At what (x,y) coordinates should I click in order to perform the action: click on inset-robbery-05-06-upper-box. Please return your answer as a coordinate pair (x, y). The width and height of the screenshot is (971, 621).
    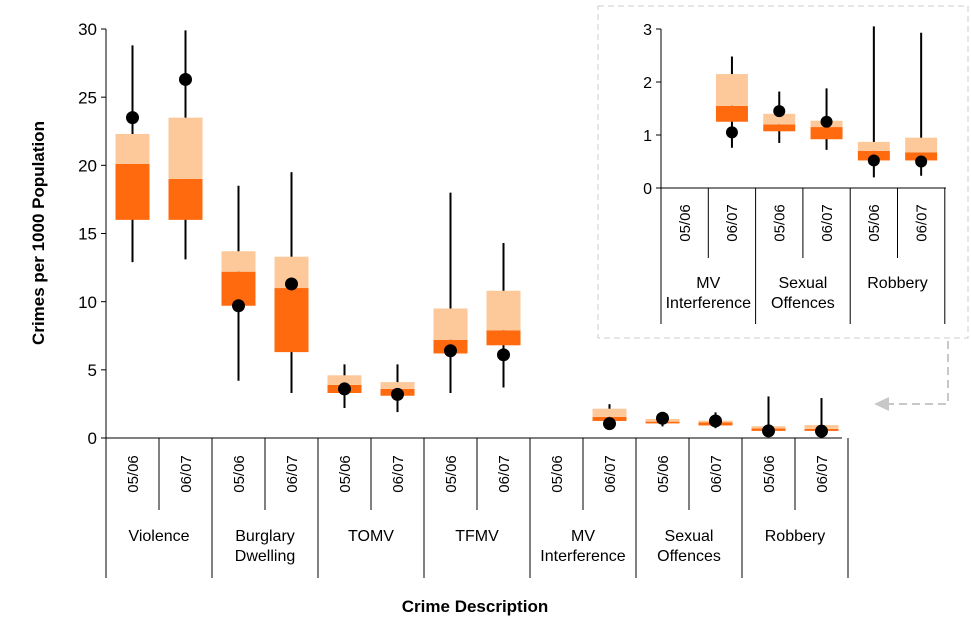
    Looking at the image, I should click on (873, 146).